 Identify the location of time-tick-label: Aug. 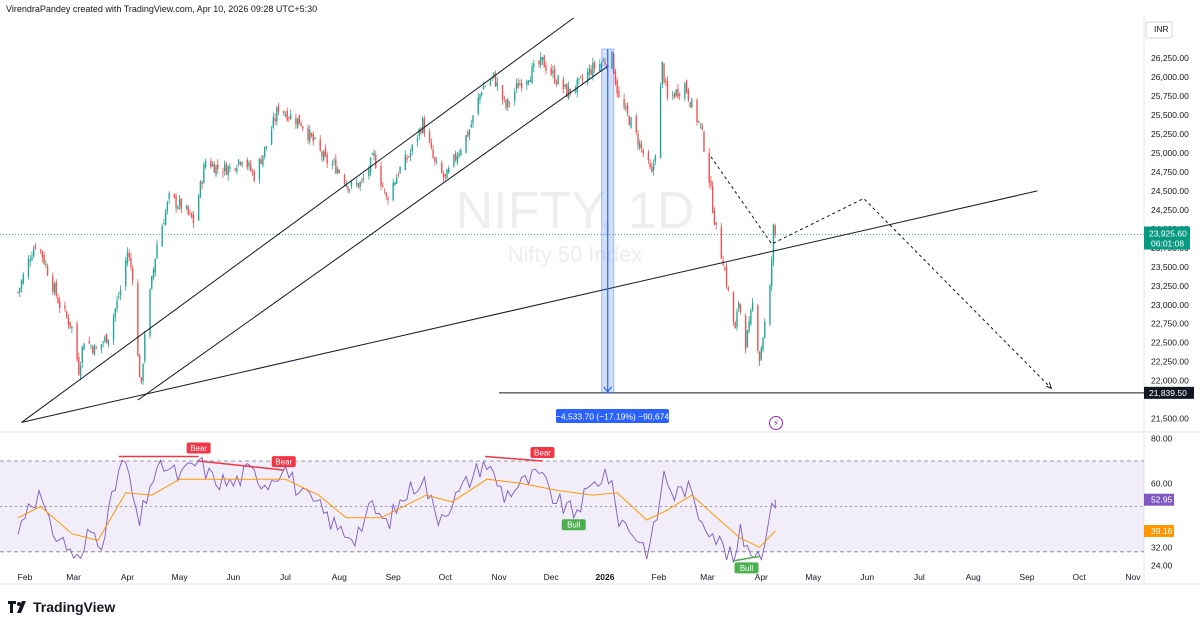
(973, 577).